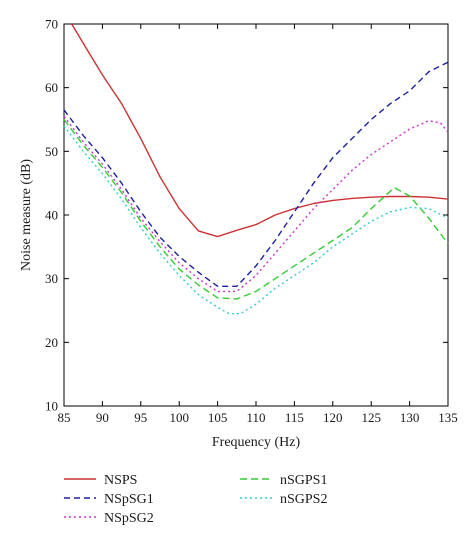  I want to click on x-tick-label: 95, so click(140, 417).